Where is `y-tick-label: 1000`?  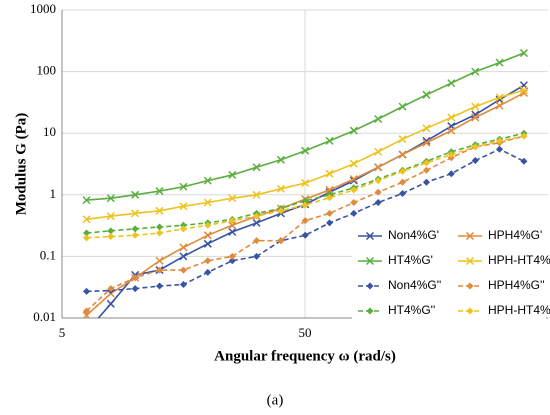 y-tick-label: 1000 is located at coordinates (43, 8).